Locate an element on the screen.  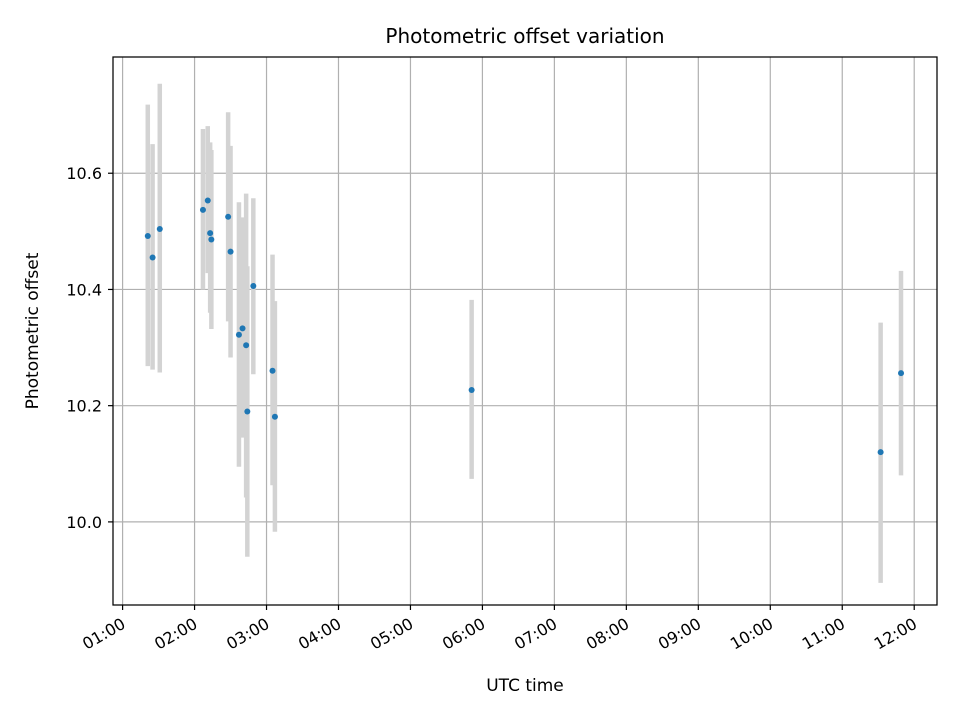
y-tick-label: 10.0 is located at coordinates (84, 522).